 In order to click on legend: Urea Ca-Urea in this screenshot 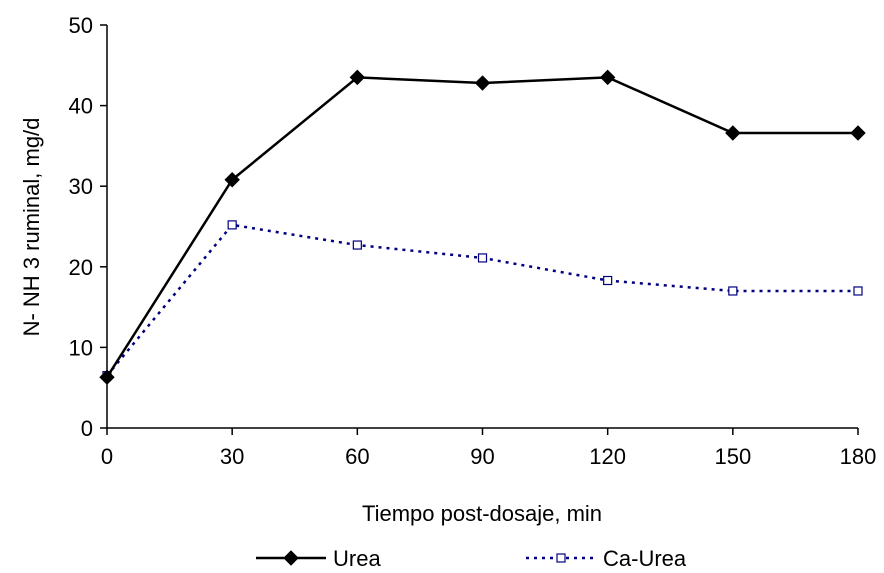, I will do `click(471, 558)`.